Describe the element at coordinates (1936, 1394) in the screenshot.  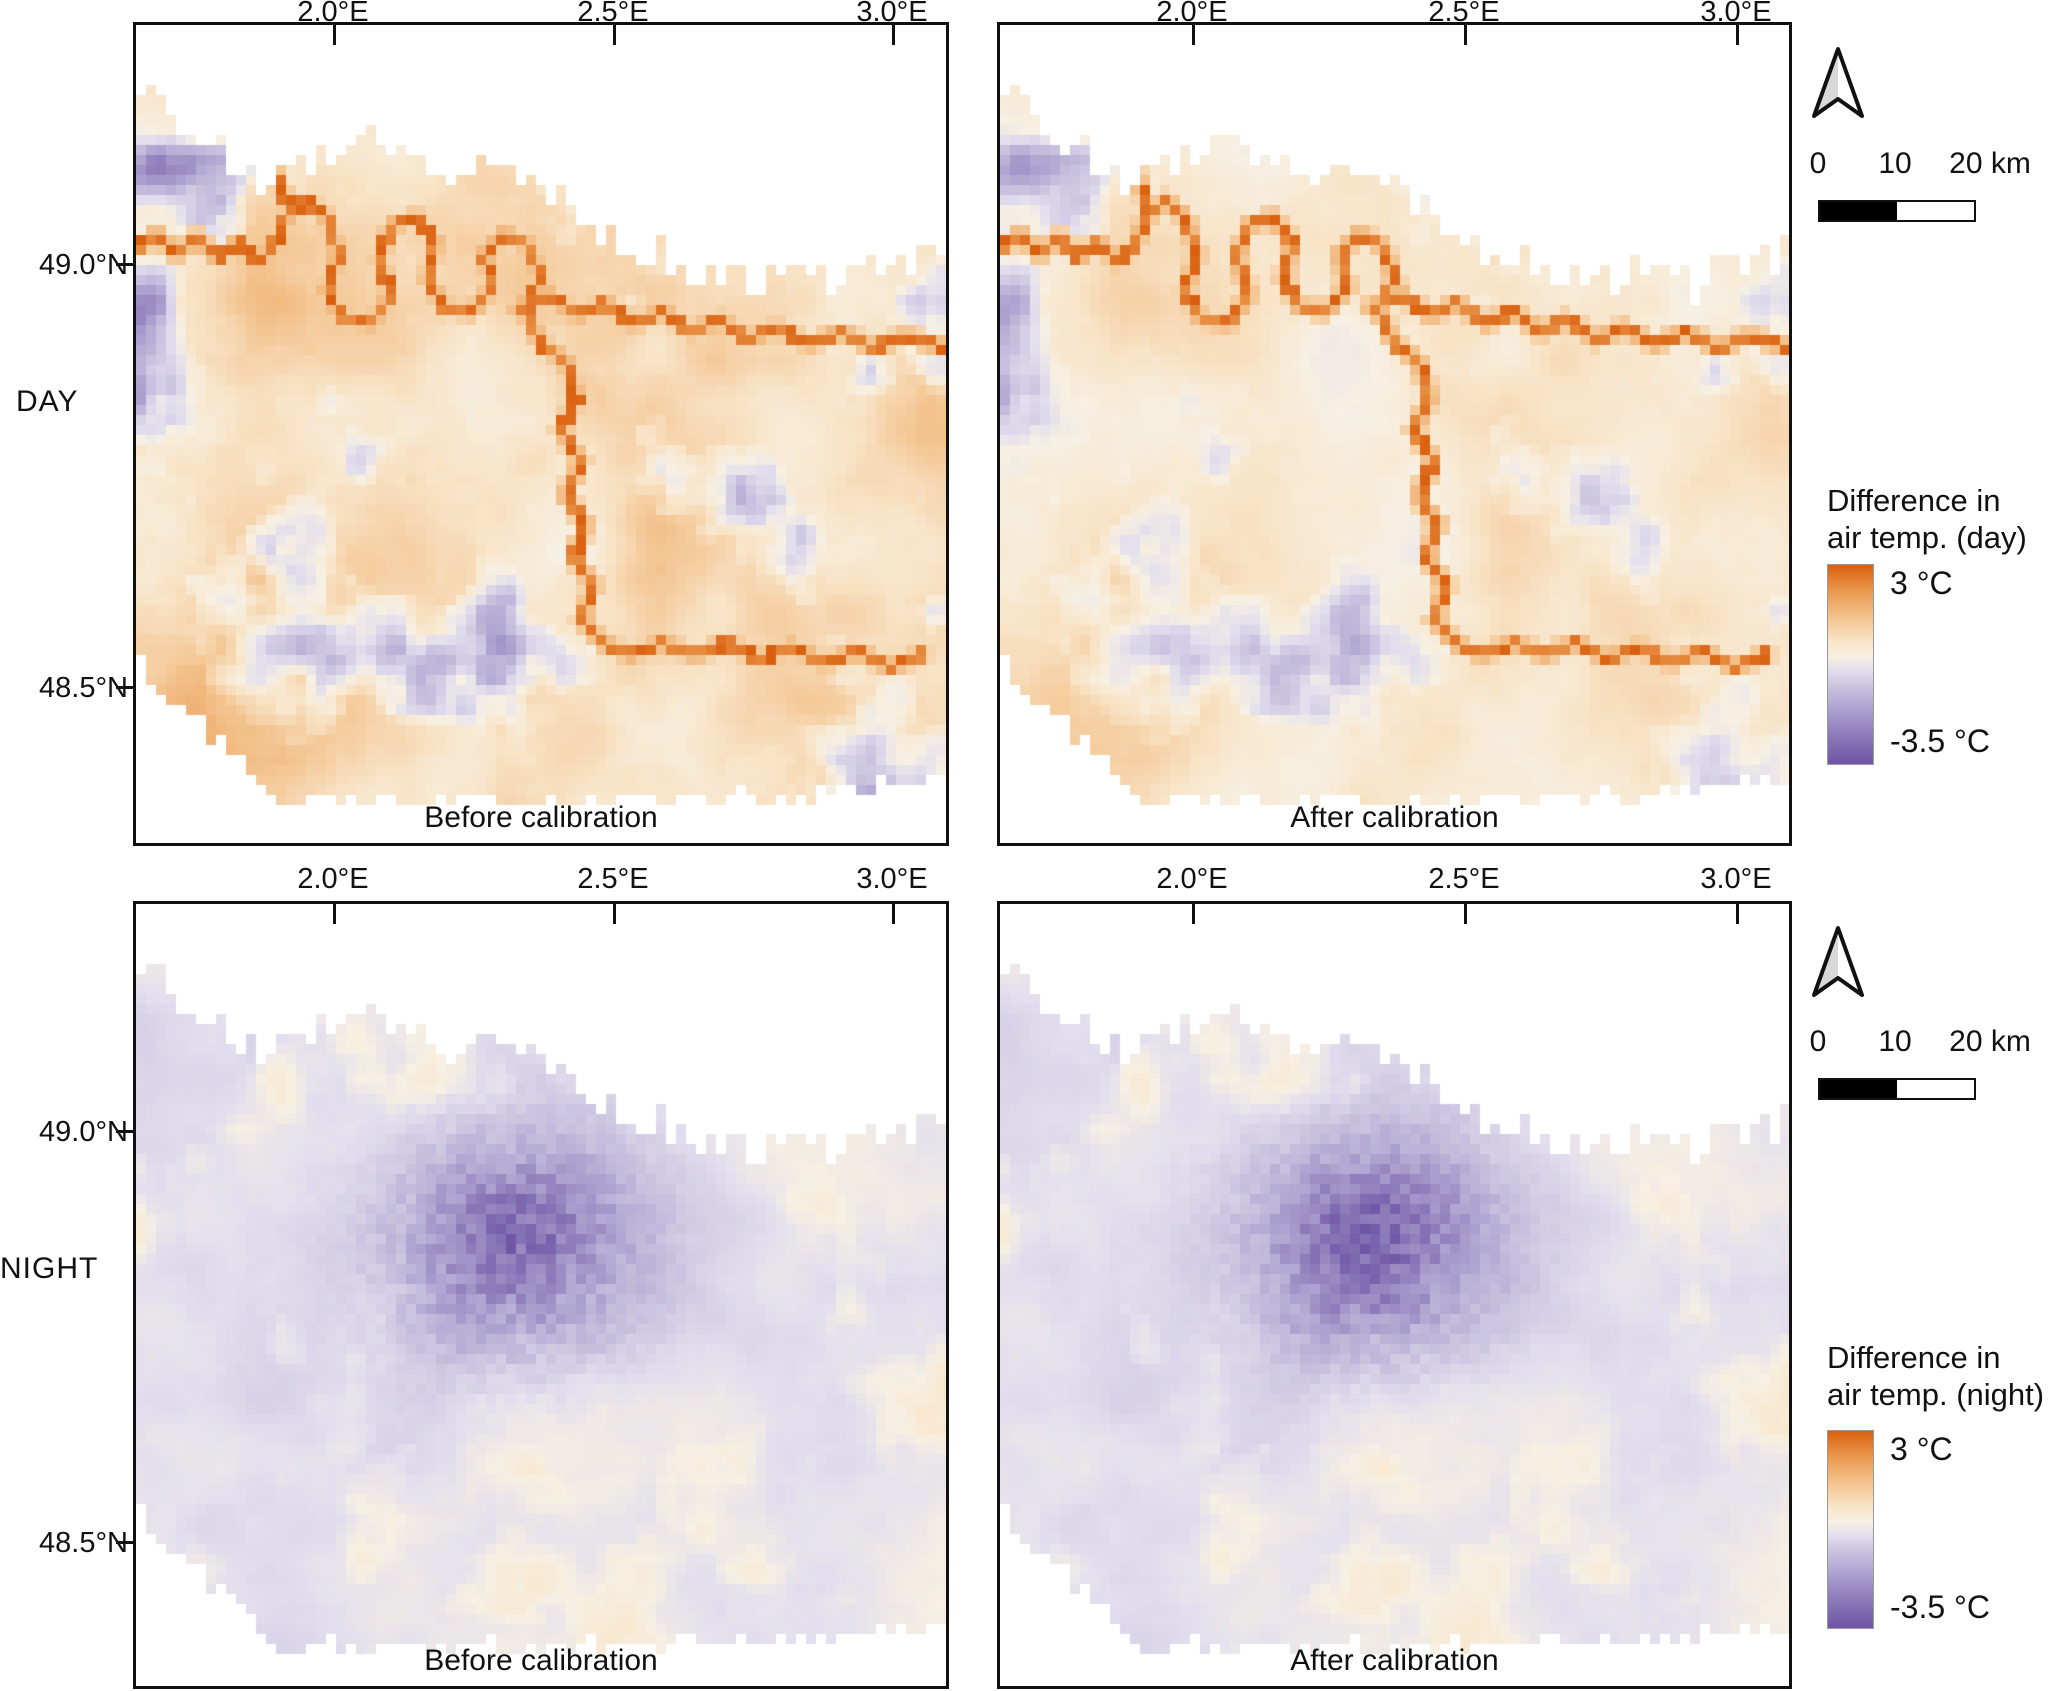
I see `legend-title-line2: air temp. (night)` at that location.